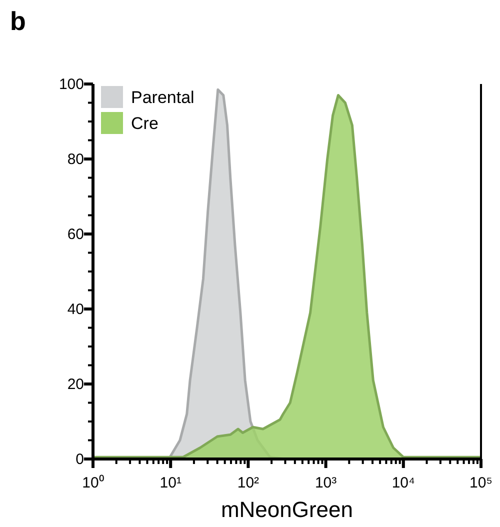 This screenshot has width=500, height=527. I want to click on y-tick-label: 20, so click(75, 384).